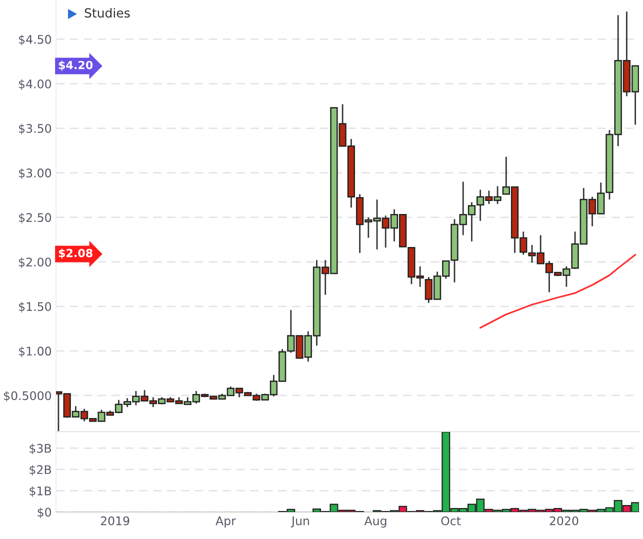  What do you see at coordinates (35, 129) in the screenshot?
I see `y-tick-label: $3.50` at bounding box center [35, 129].